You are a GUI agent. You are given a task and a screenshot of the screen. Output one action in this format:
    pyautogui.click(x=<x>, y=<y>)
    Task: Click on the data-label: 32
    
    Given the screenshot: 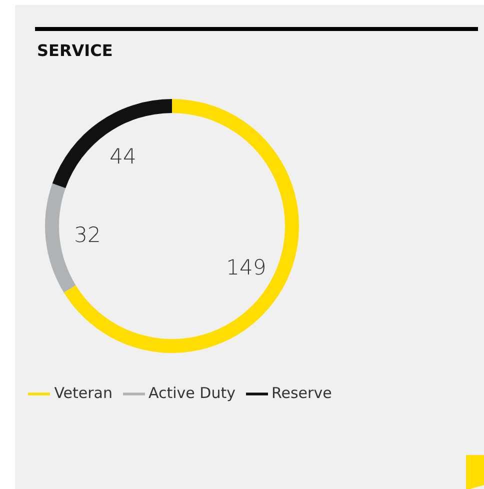 What is the action you would take?
    pyautogui.click(x=87, y=234)
    